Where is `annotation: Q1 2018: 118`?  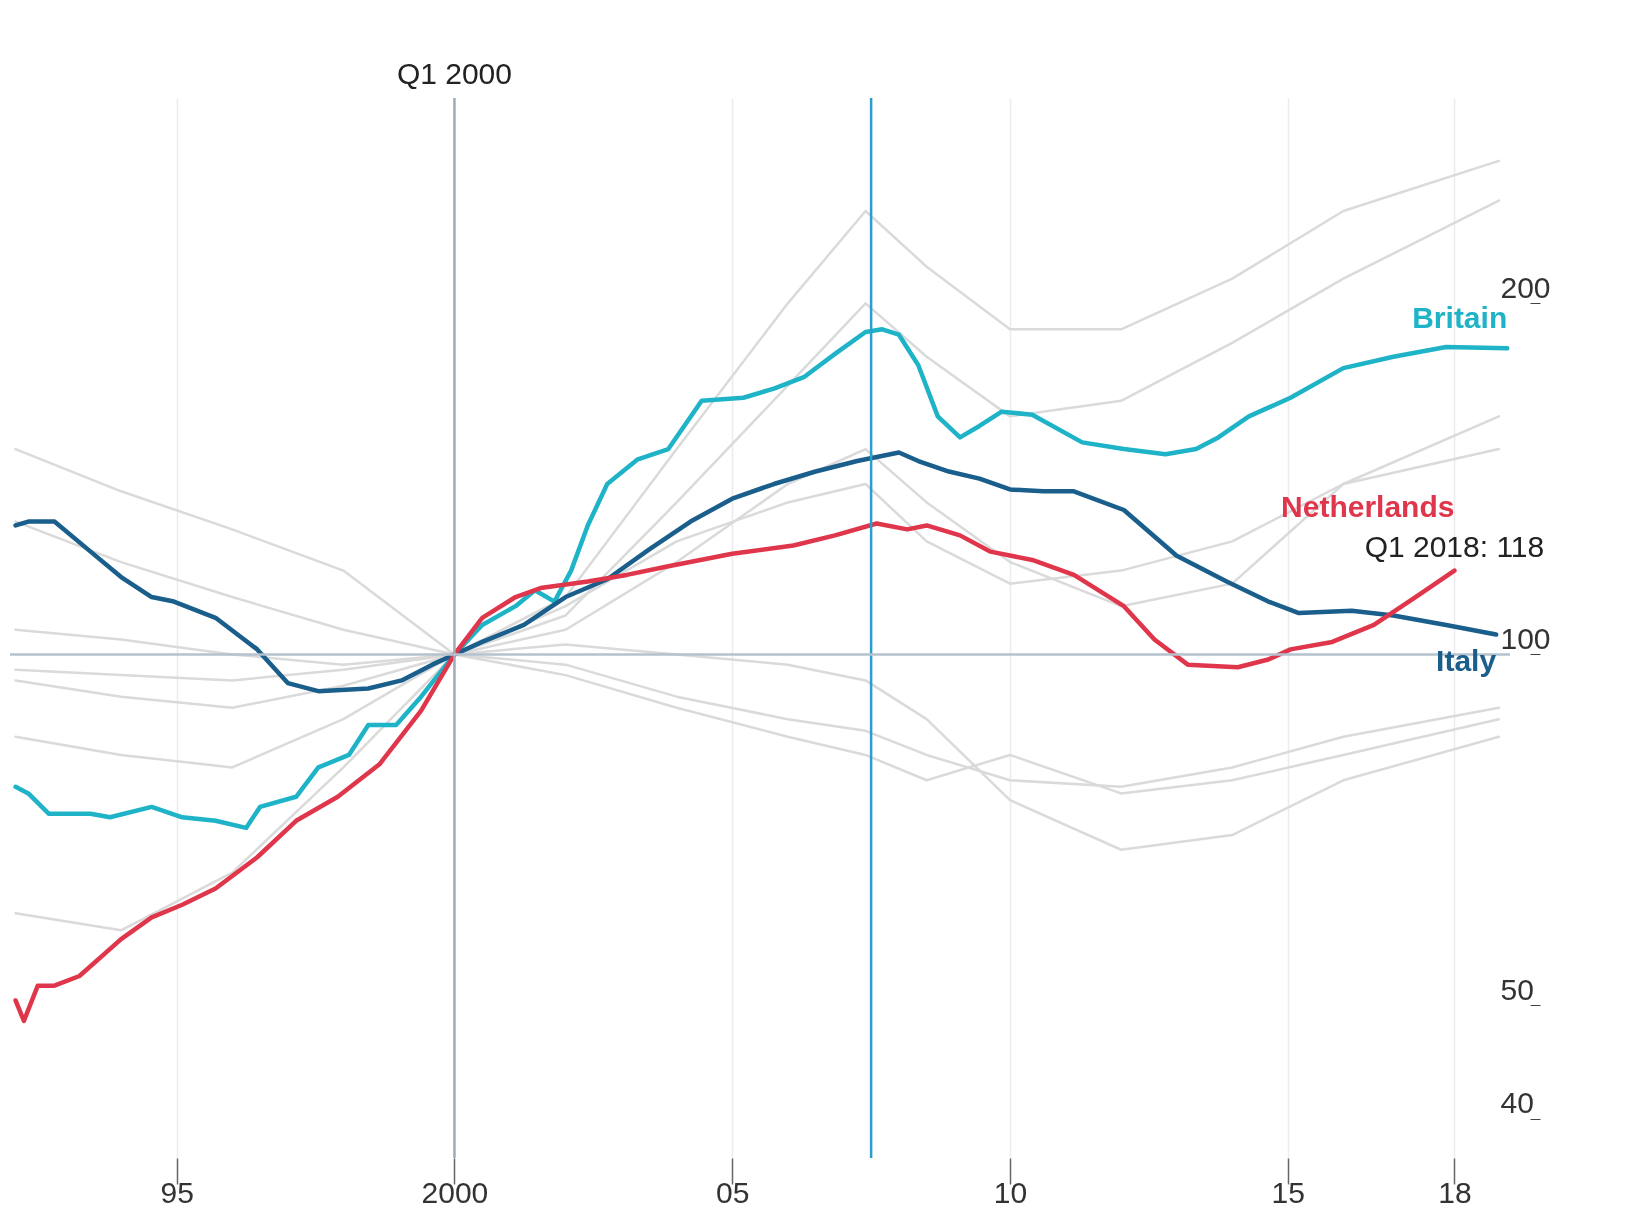
annotation: Q1 2018: 118 is located at coordinates (1454, 546).